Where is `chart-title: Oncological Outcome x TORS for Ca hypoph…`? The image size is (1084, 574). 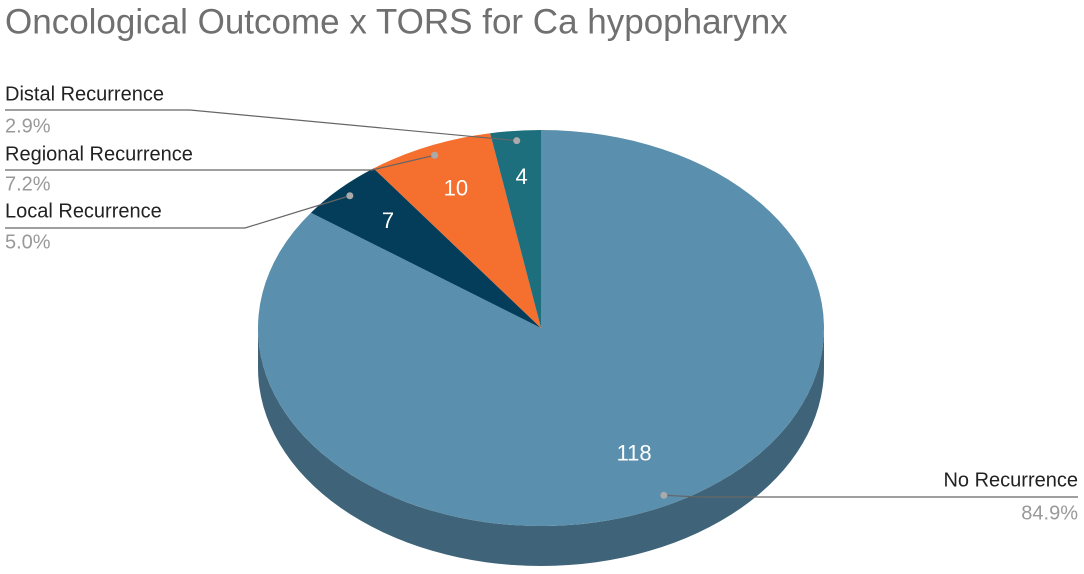 chart-title: Oncological Outcome x TORS for Ca hypoph… is located at coordinates (396, 21).